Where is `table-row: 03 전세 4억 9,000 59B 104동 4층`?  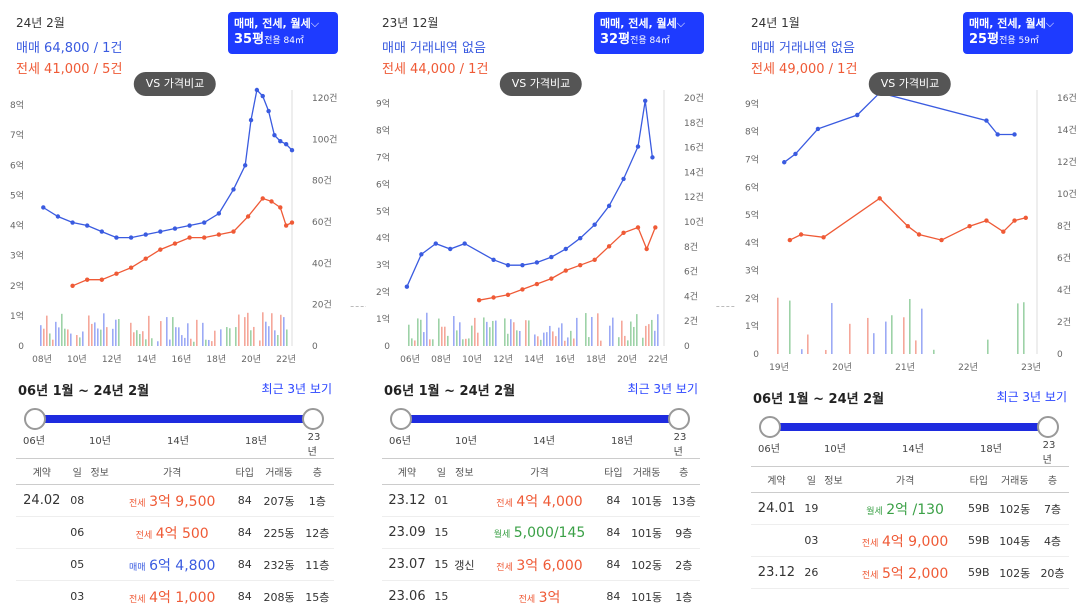
table-row: 03 전세 4억 9,000 59B 104동 4층 is located at coordinates (910, 540).